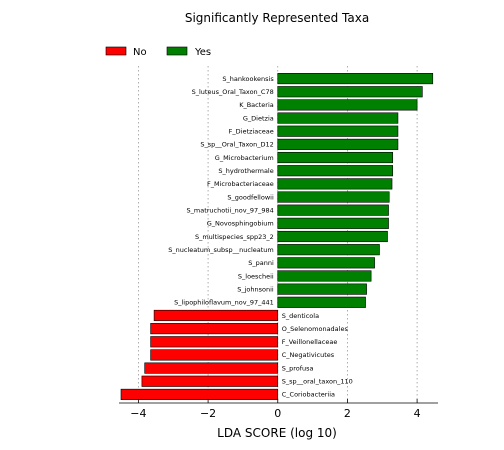 The height and width of the screenshot is (450, 504). Describe the element at coordinates (417, 413) in the screenshot. I see `x-tick-label-4: 4` at that location.